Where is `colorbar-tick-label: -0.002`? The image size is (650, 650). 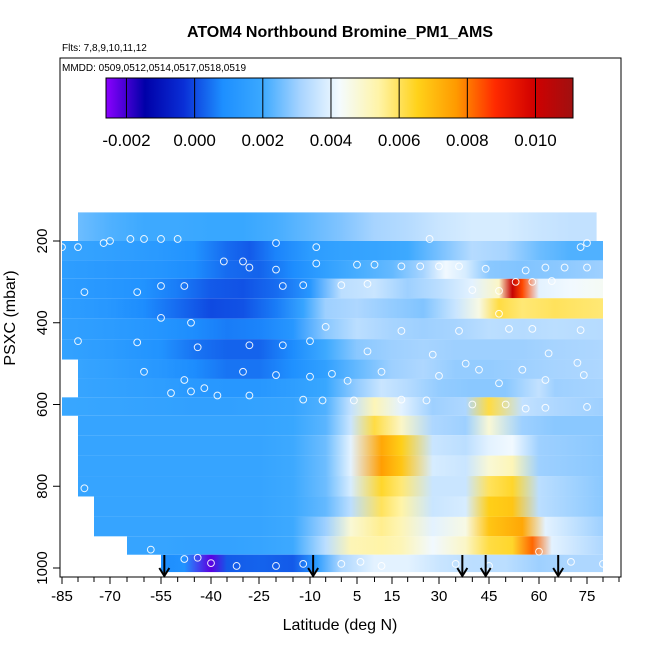 colorbar-tick-label: -0.002 is located at coordinates (126, 140).